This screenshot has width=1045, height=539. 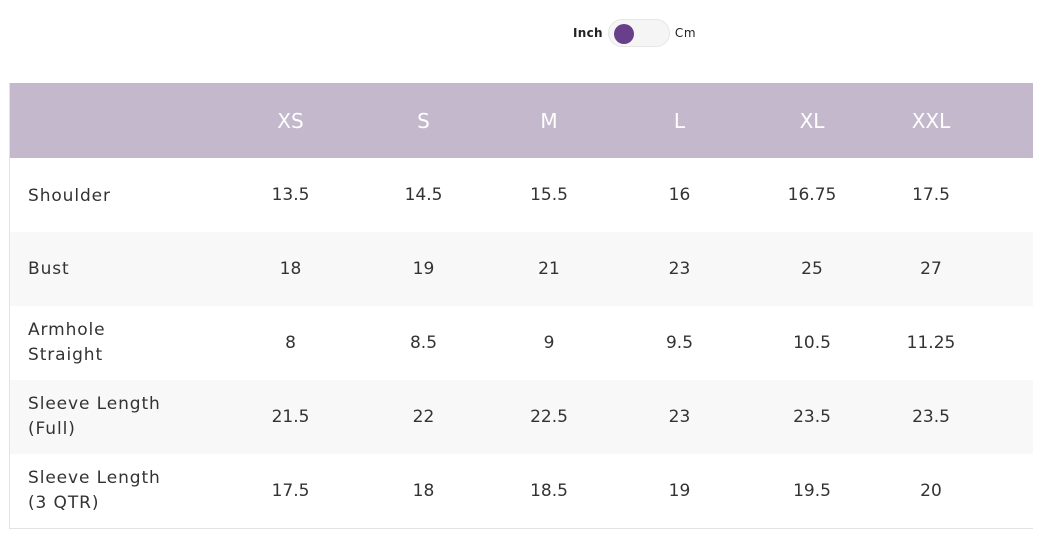 I want to click on table-cell: 27, so click(x=931, y=269).